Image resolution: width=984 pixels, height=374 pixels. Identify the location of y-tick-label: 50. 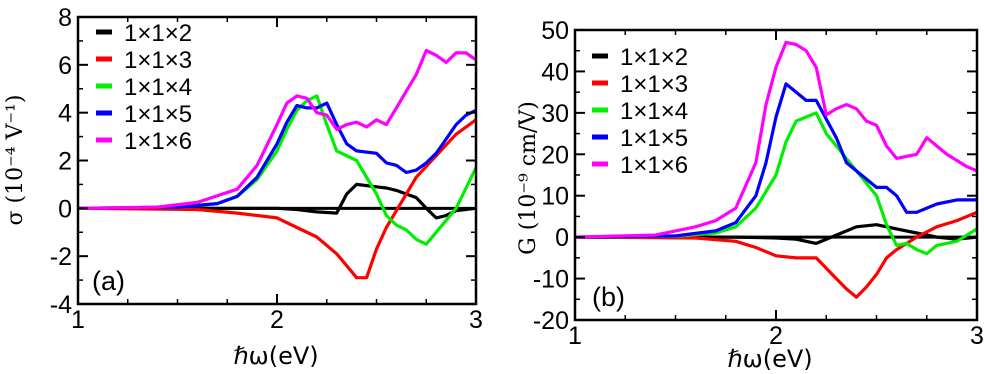
(555, 31).